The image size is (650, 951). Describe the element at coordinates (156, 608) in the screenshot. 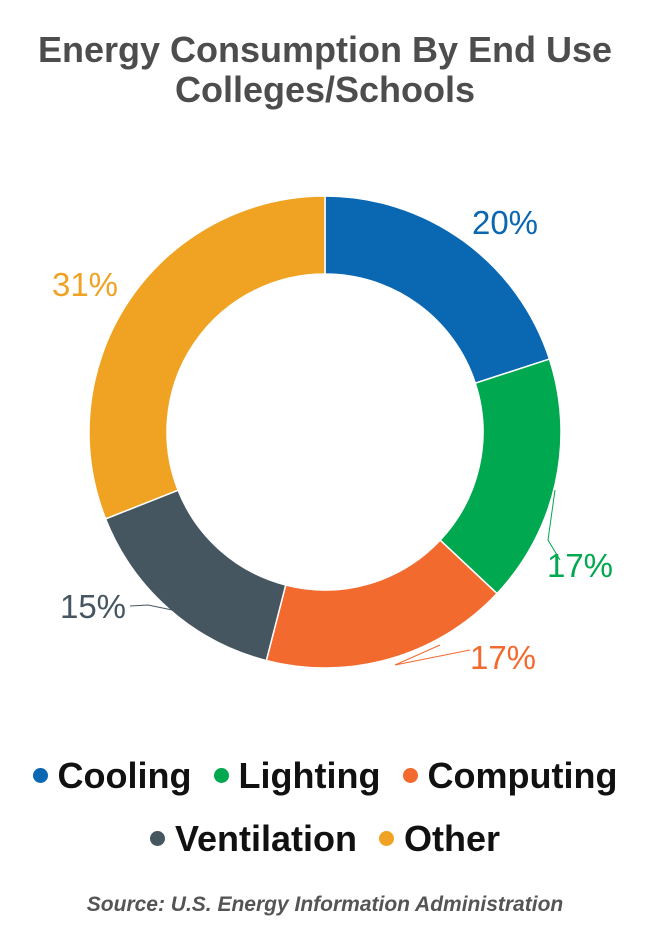

I see `leader-line-ventilation` at that location.